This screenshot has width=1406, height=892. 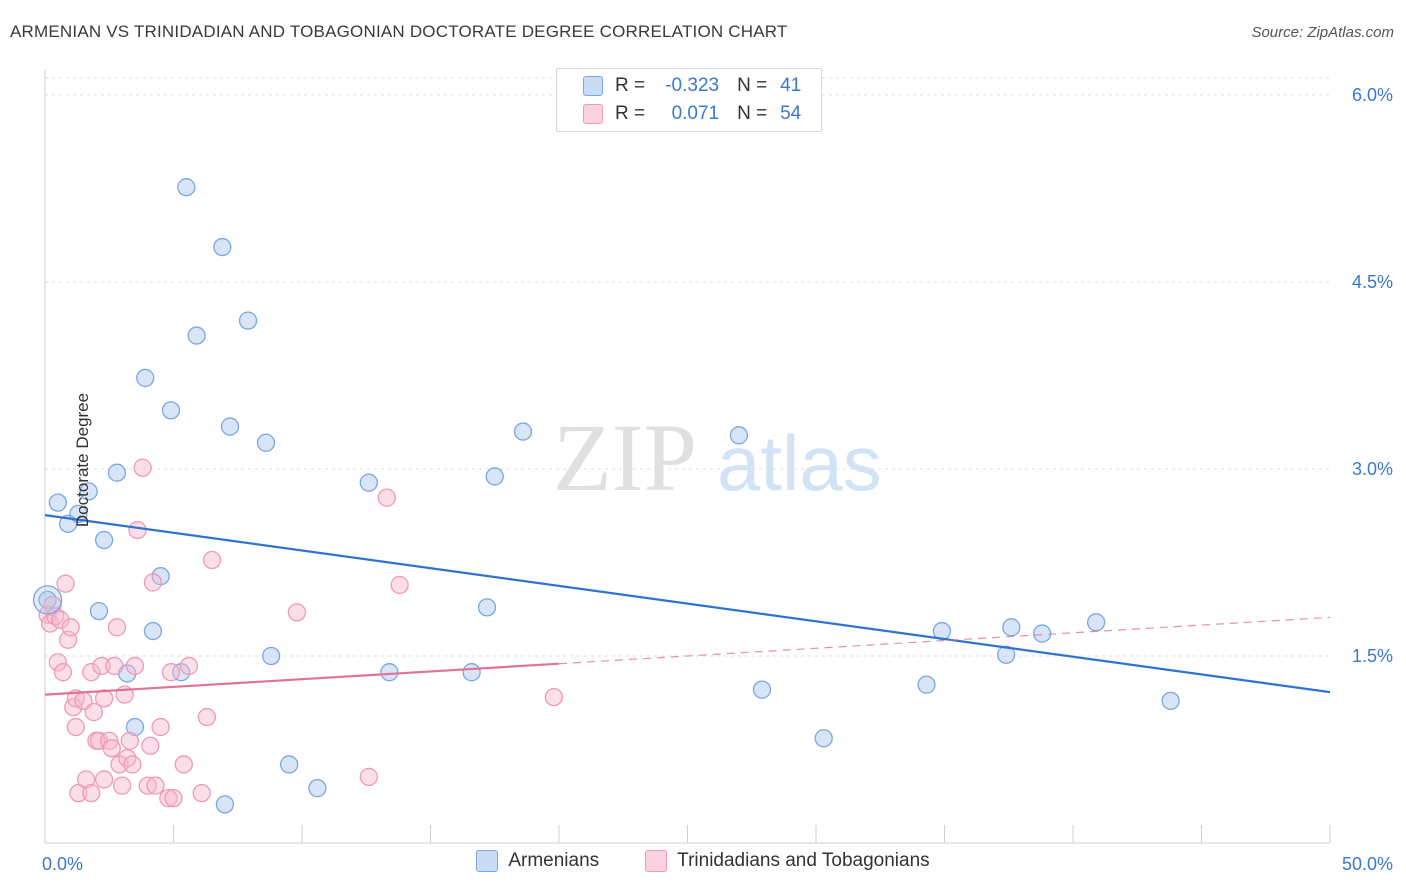 I want to click on legend-n-value: 54, so click(x=791, y=113).